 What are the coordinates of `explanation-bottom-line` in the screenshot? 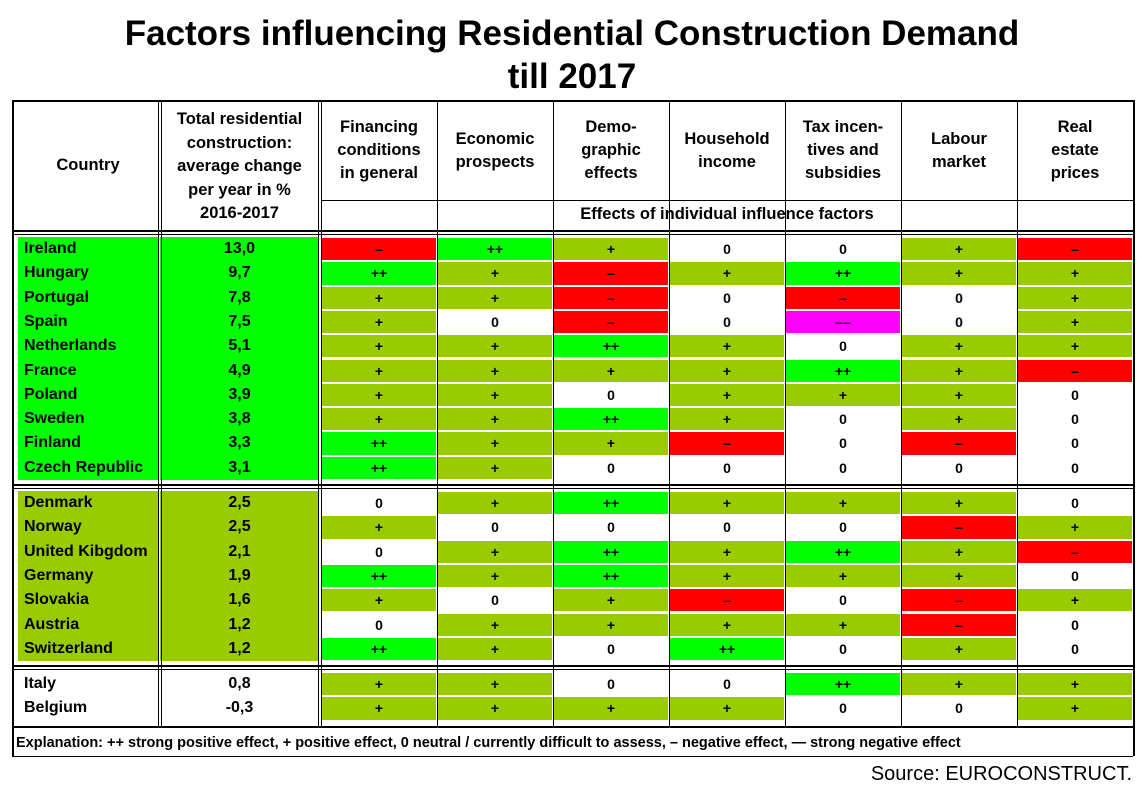 It's located at (572, 756).